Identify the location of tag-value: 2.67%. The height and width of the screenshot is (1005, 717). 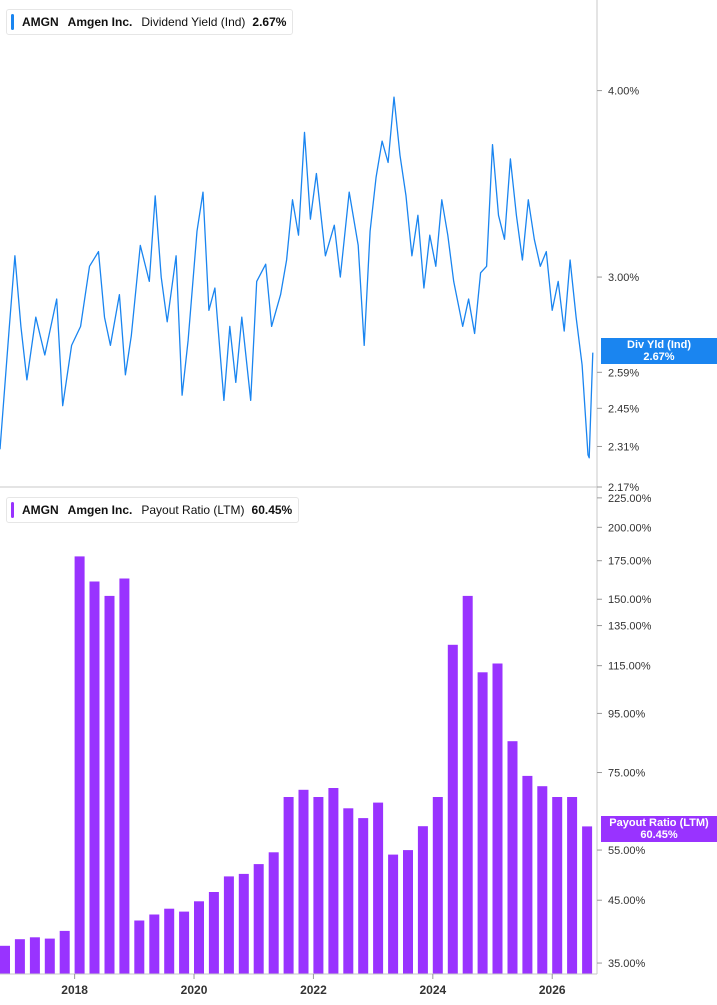
(659, 357).